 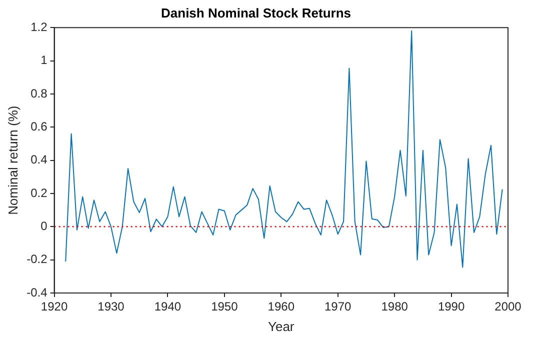 What do you see at coordinates (508, 307) in the screenshot?
I see `x-tick-label: 2000` at bounding box center [508, 307].